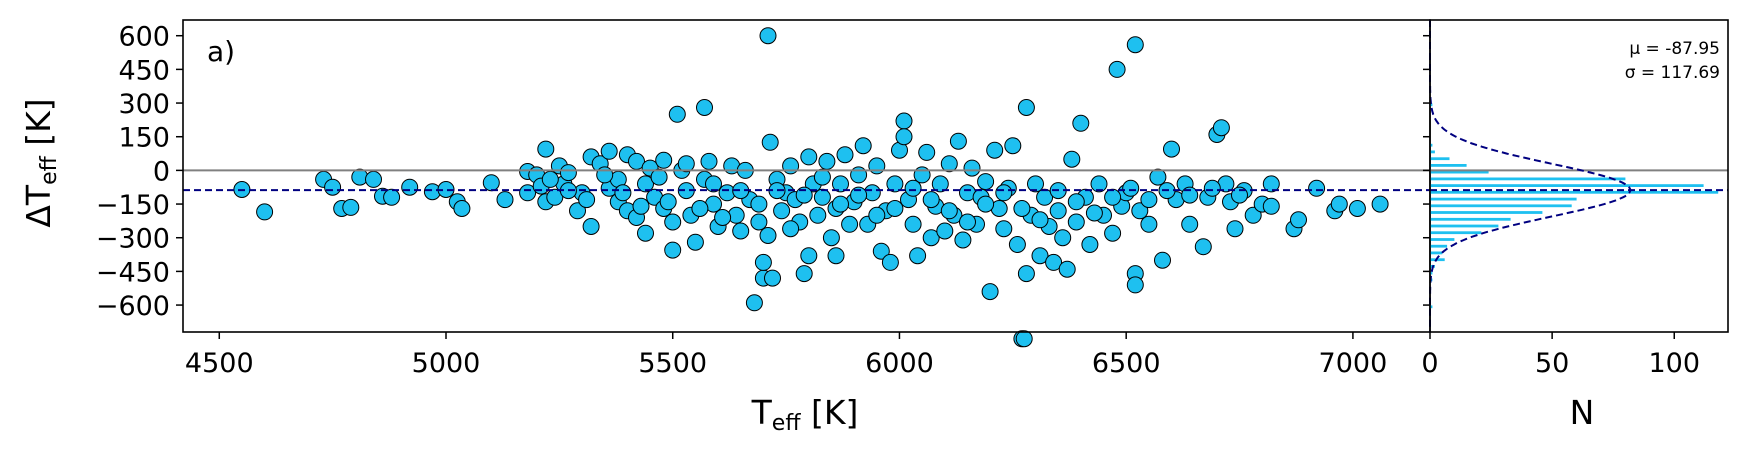 The image size is (1751, 451). What do you see at coordinates (1426, 170) in the screenshot?
I see `histogram-y-ticks` at bounding box center [1426, 170].